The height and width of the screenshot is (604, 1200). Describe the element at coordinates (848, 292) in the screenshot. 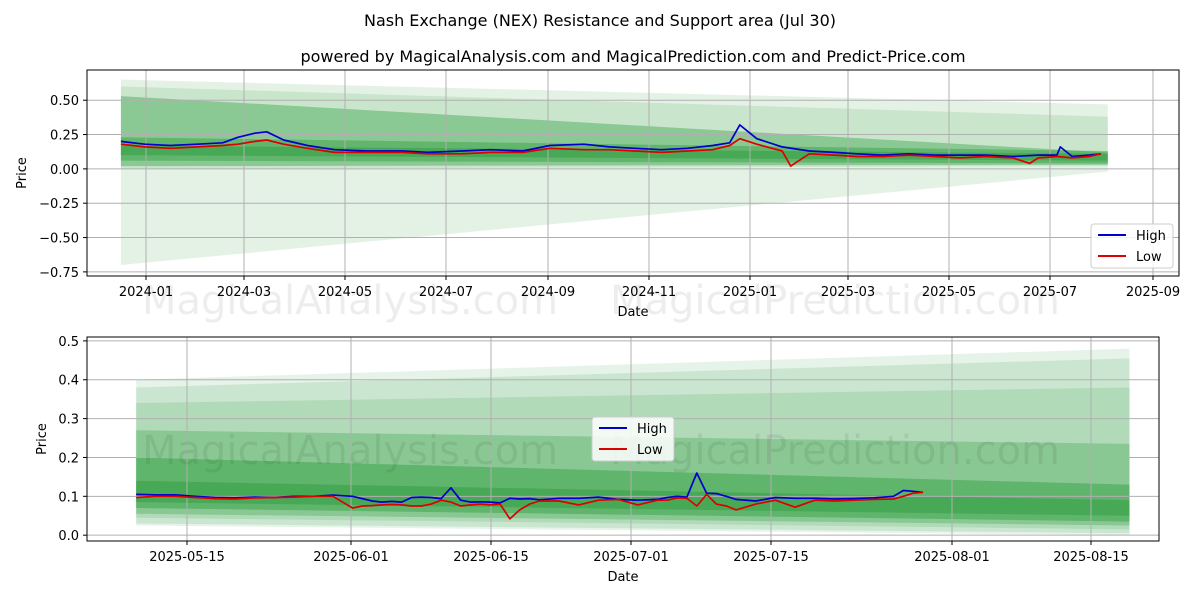

I see `x-tick-label: 2025-03` at that location.